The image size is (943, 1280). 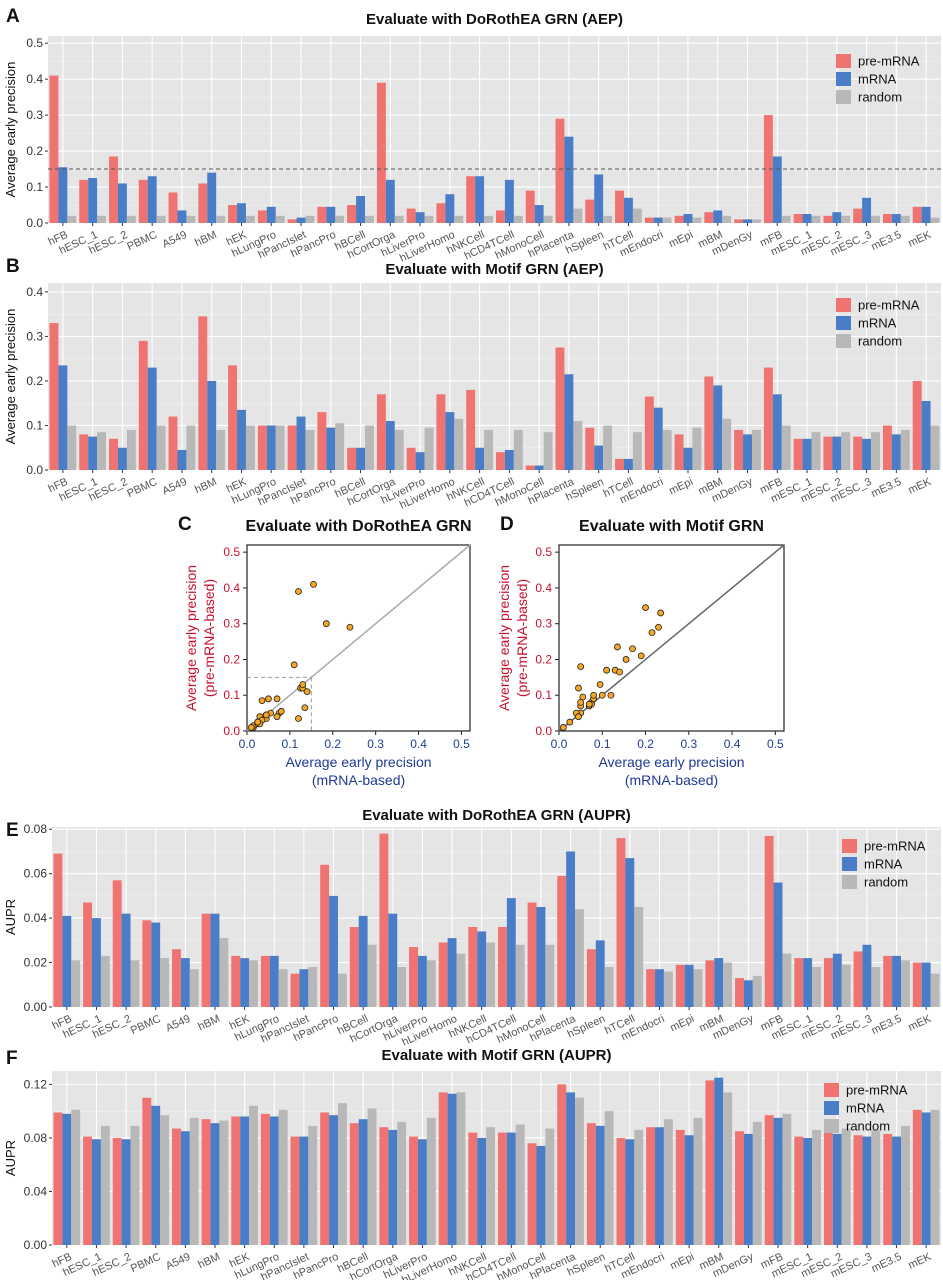 What do you see at coordinates (522, 638) in the screenshot?
I see `y-axis-label: (pre-mRNA-based)` at bounding box center [522, 638].